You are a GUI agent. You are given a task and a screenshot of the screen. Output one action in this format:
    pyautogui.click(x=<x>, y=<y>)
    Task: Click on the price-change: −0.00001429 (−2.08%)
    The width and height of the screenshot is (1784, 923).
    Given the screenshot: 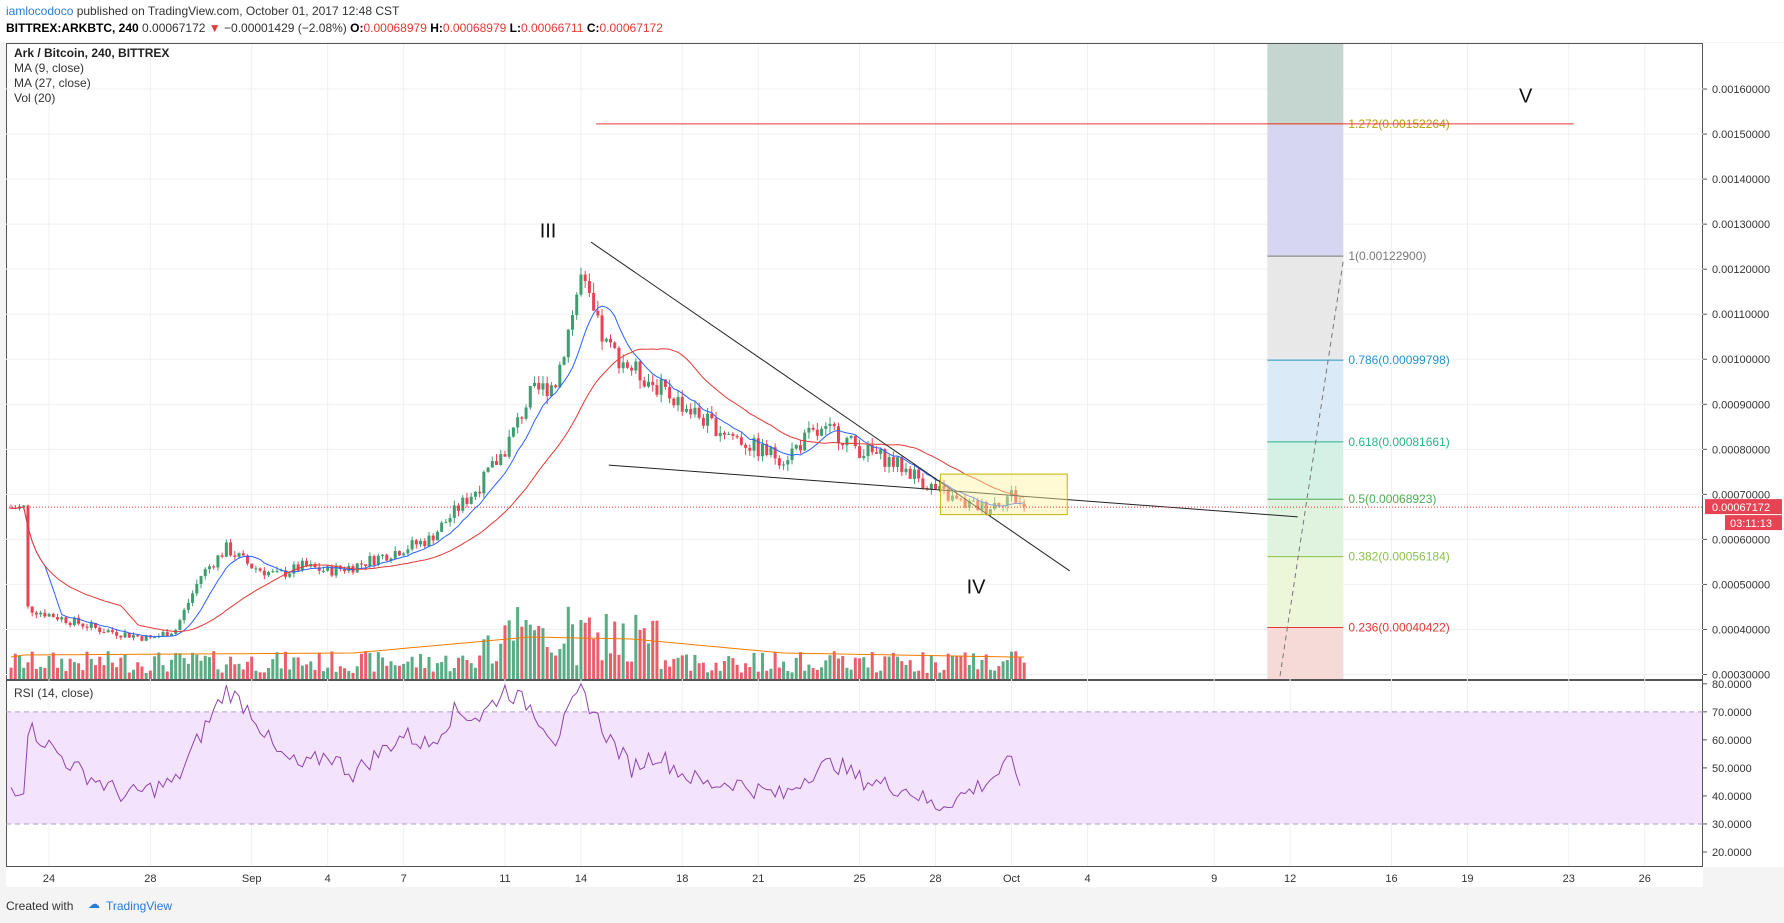 What is the action you would take?
    pyautogui.click(x=285, y=28)
    